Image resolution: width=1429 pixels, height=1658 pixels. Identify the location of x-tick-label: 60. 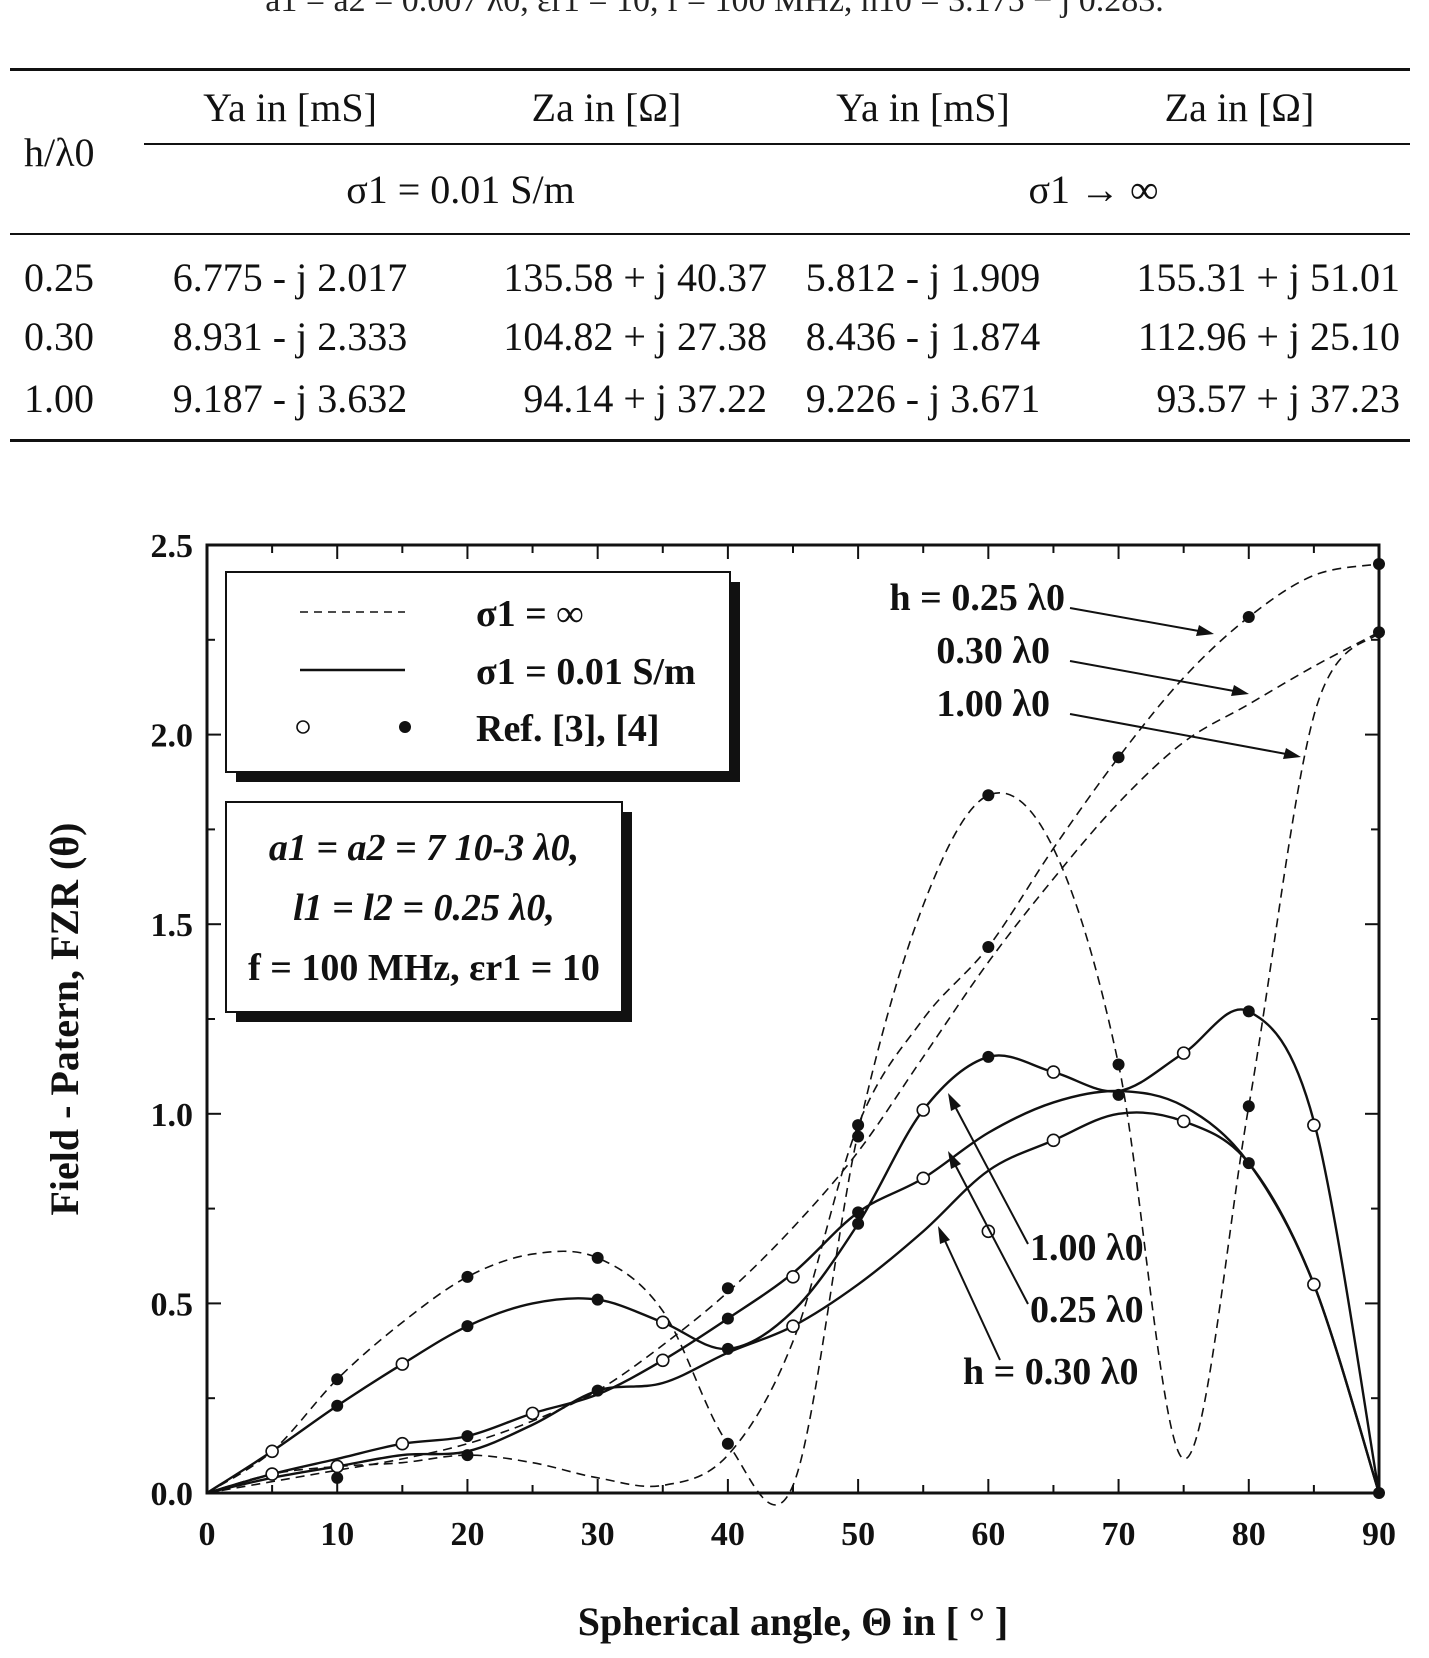
(988, 1534).